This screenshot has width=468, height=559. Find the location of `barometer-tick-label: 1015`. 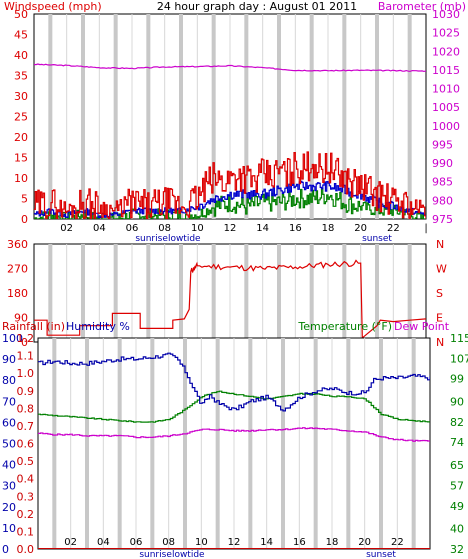

barometer-tick-label: 1015 is located at coordinates (446, 70).